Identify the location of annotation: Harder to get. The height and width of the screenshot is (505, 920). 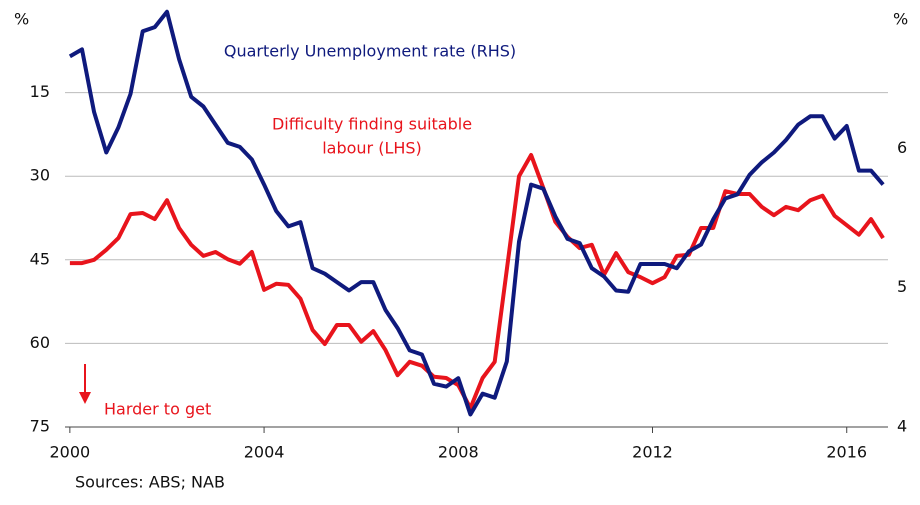
(157, 409).